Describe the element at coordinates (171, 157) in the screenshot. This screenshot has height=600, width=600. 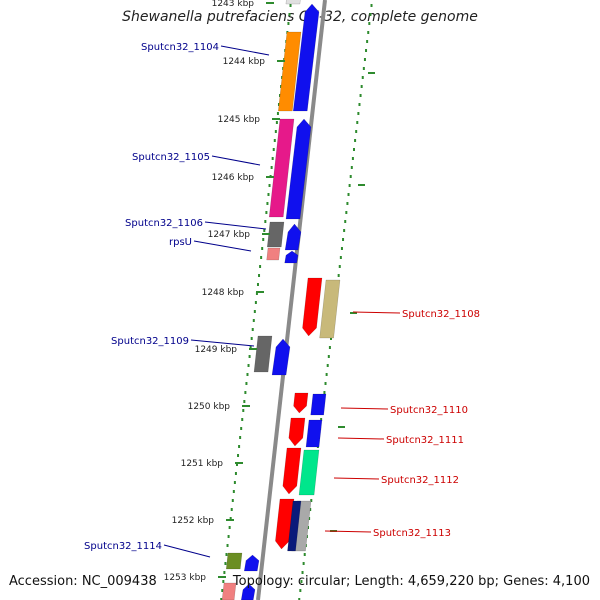
I see `gene-label-text: Sputcn32_1105` at that location.